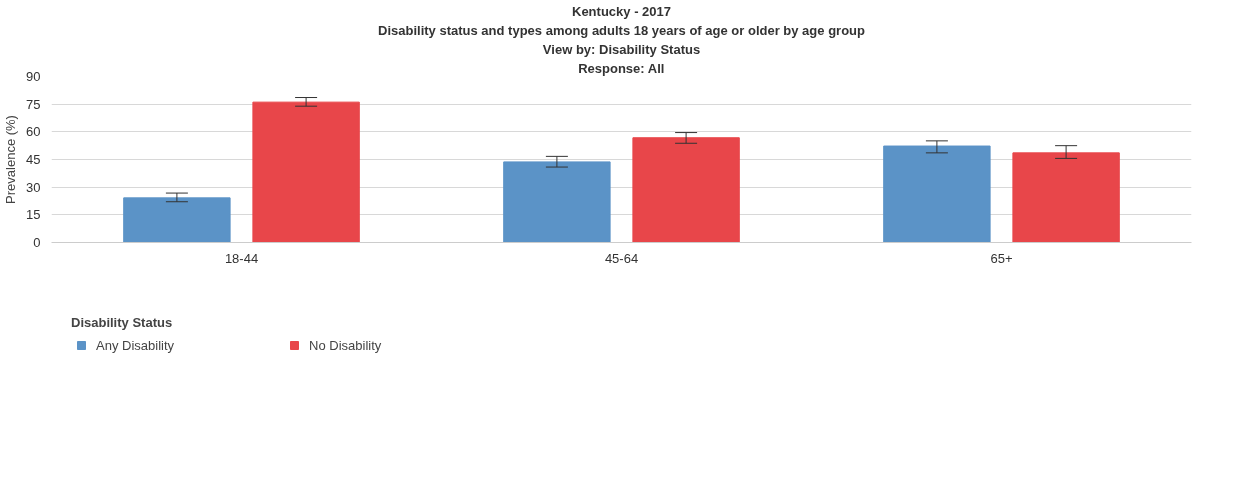 The width and height of the screenshot is (1242, 487). What do you see at coordinates (11, 159) in the screenshot?
I see `y-axis-title: Prevalence (%)` at bounding box center [11, 159].